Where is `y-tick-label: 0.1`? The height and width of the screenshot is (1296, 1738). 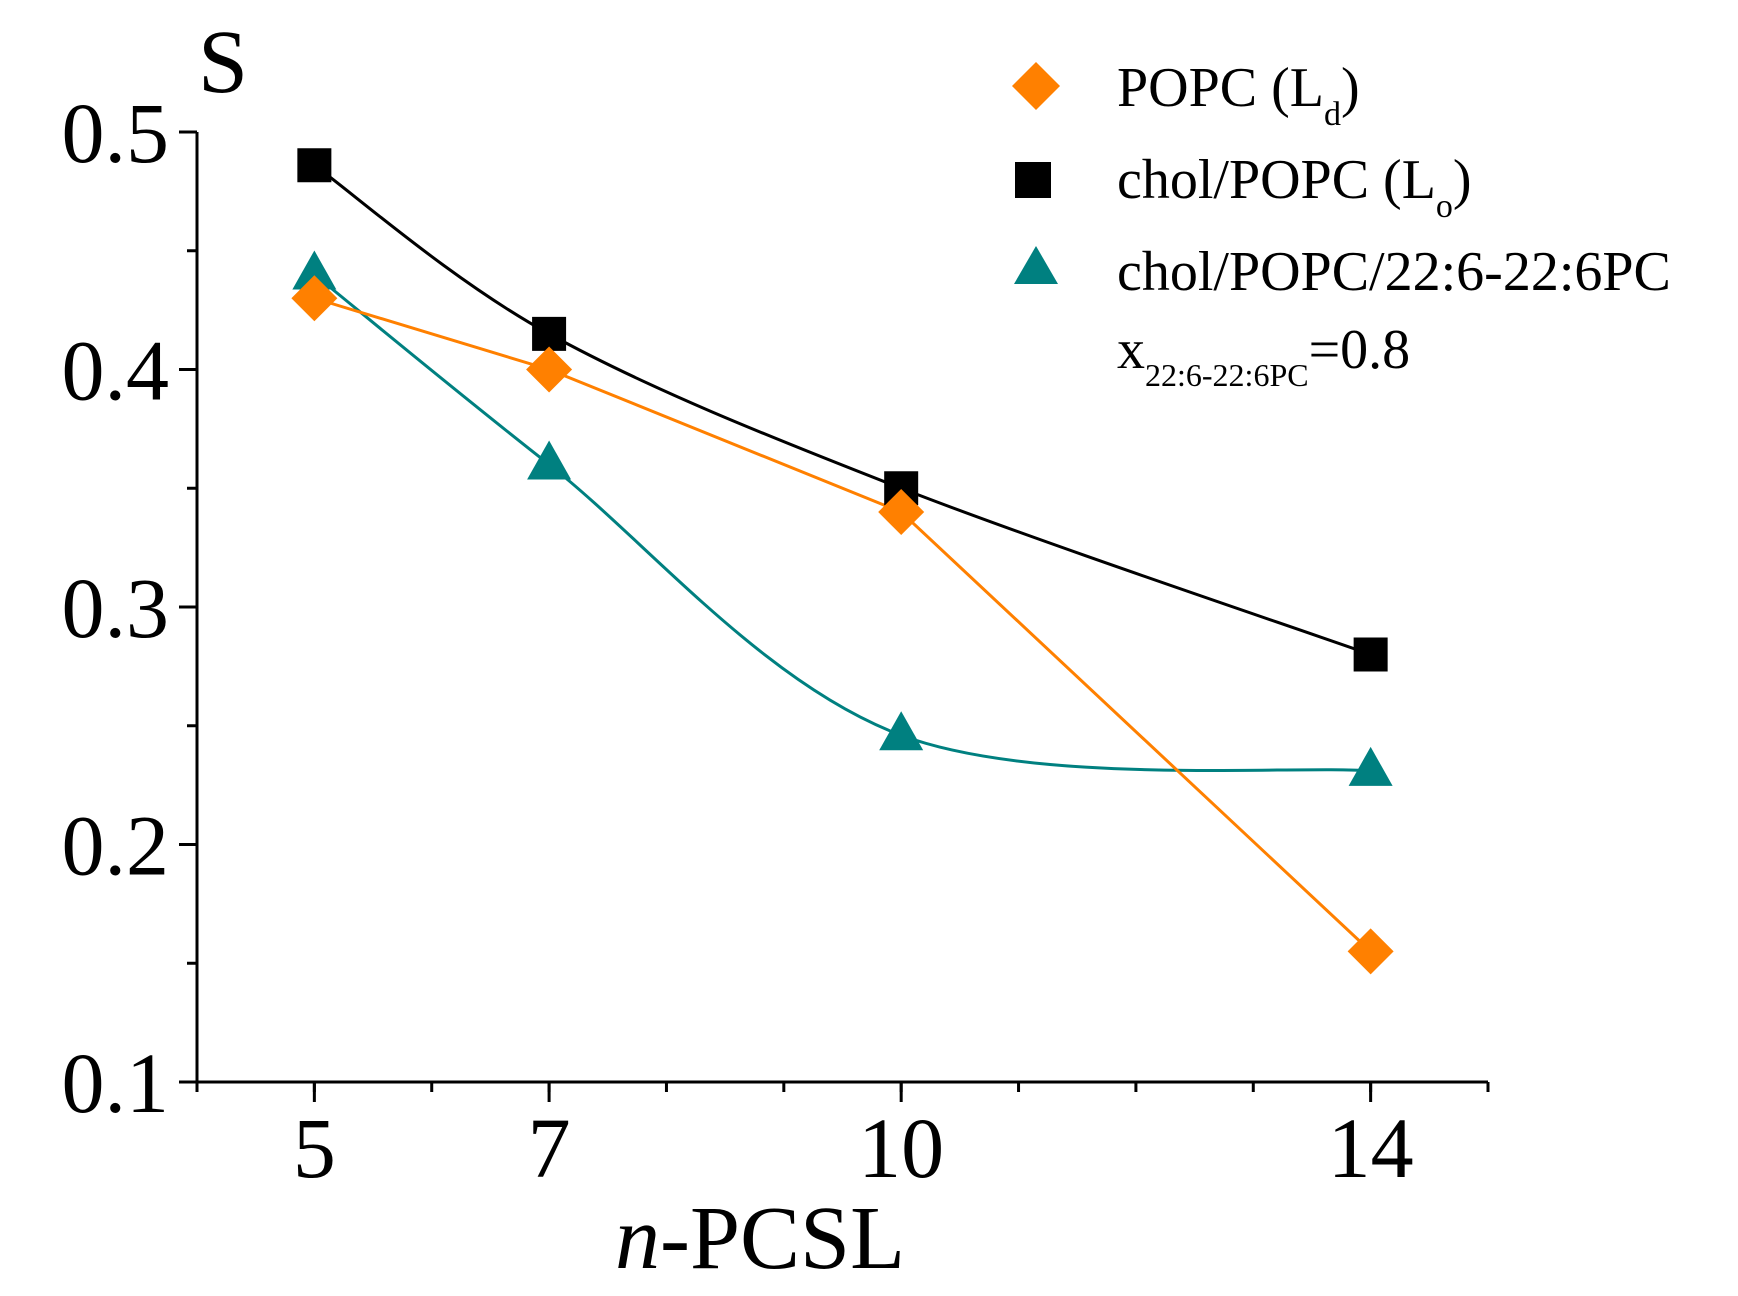 y-tick-label: 0.1 is located at coordinates (116, 1083).